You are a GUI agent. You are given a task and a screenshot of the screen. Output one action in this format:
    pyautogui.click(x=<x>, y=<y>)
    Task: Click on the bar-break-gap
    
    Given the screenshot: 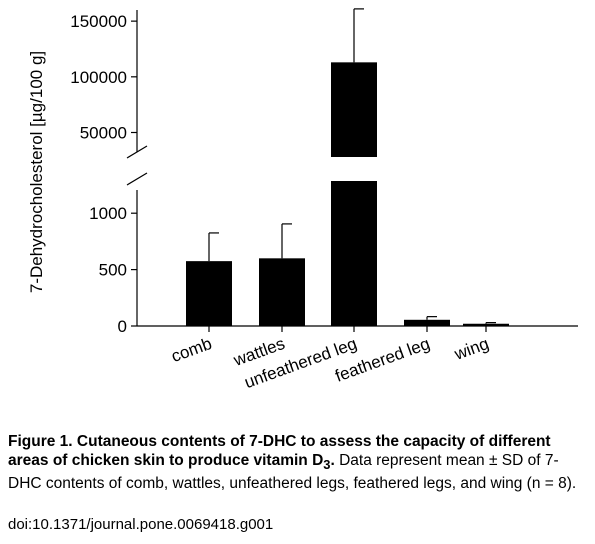 What is the action you would take?
    pyautogui.click(x=354, y=169)
    